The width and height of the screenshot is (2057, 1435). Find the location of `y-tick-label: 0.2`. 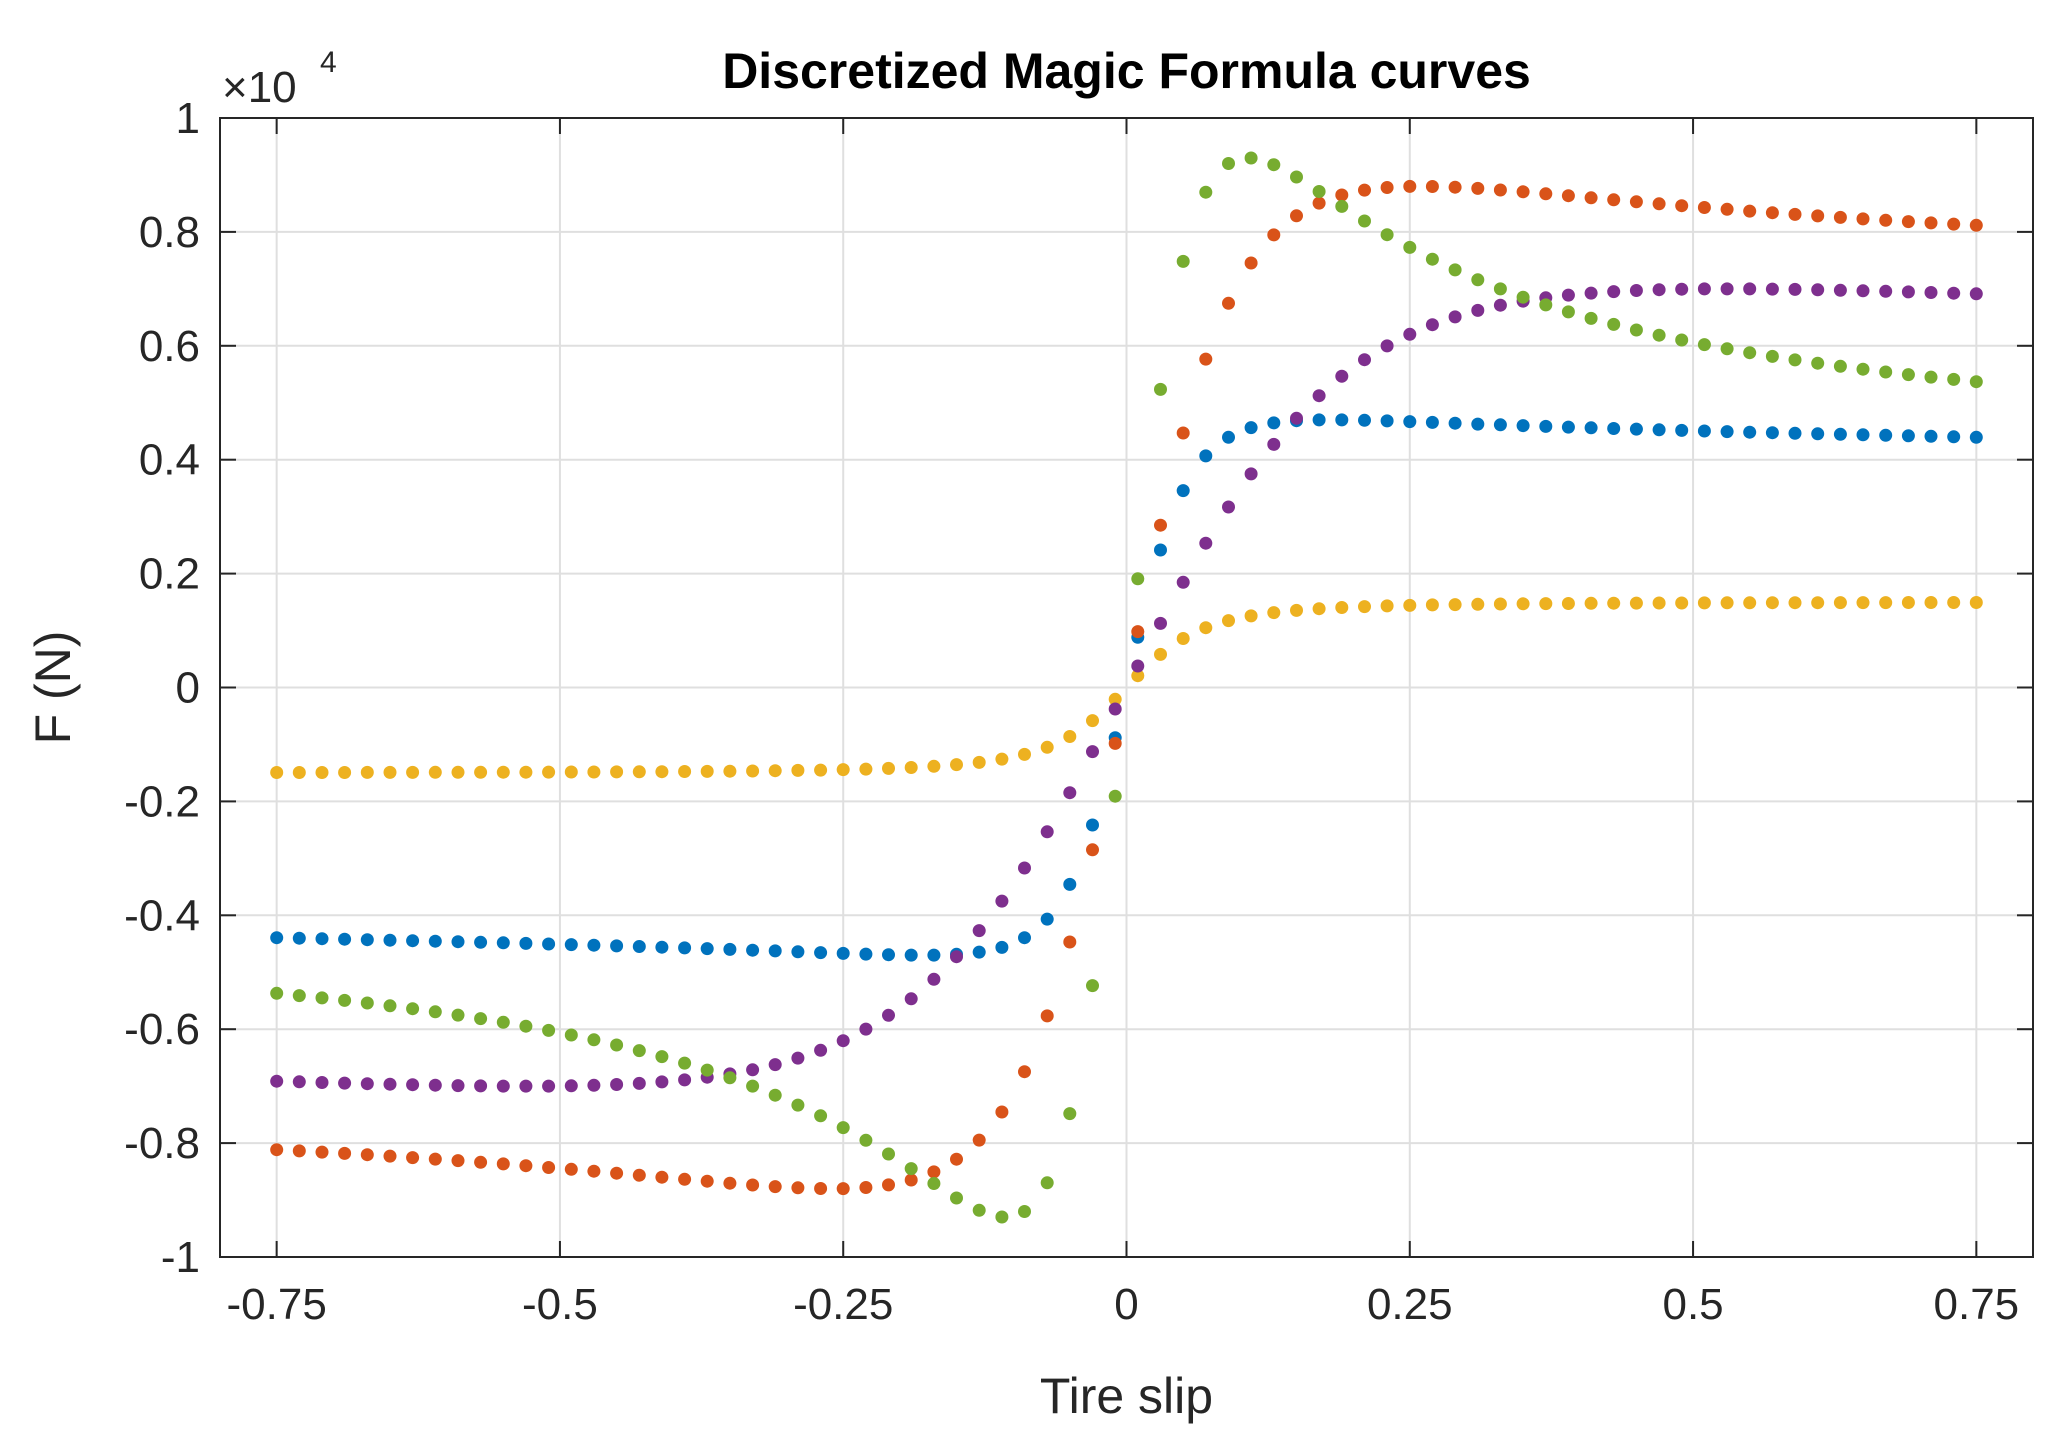

y-tick-label: 0.2 is located at coordinates (169, 574).